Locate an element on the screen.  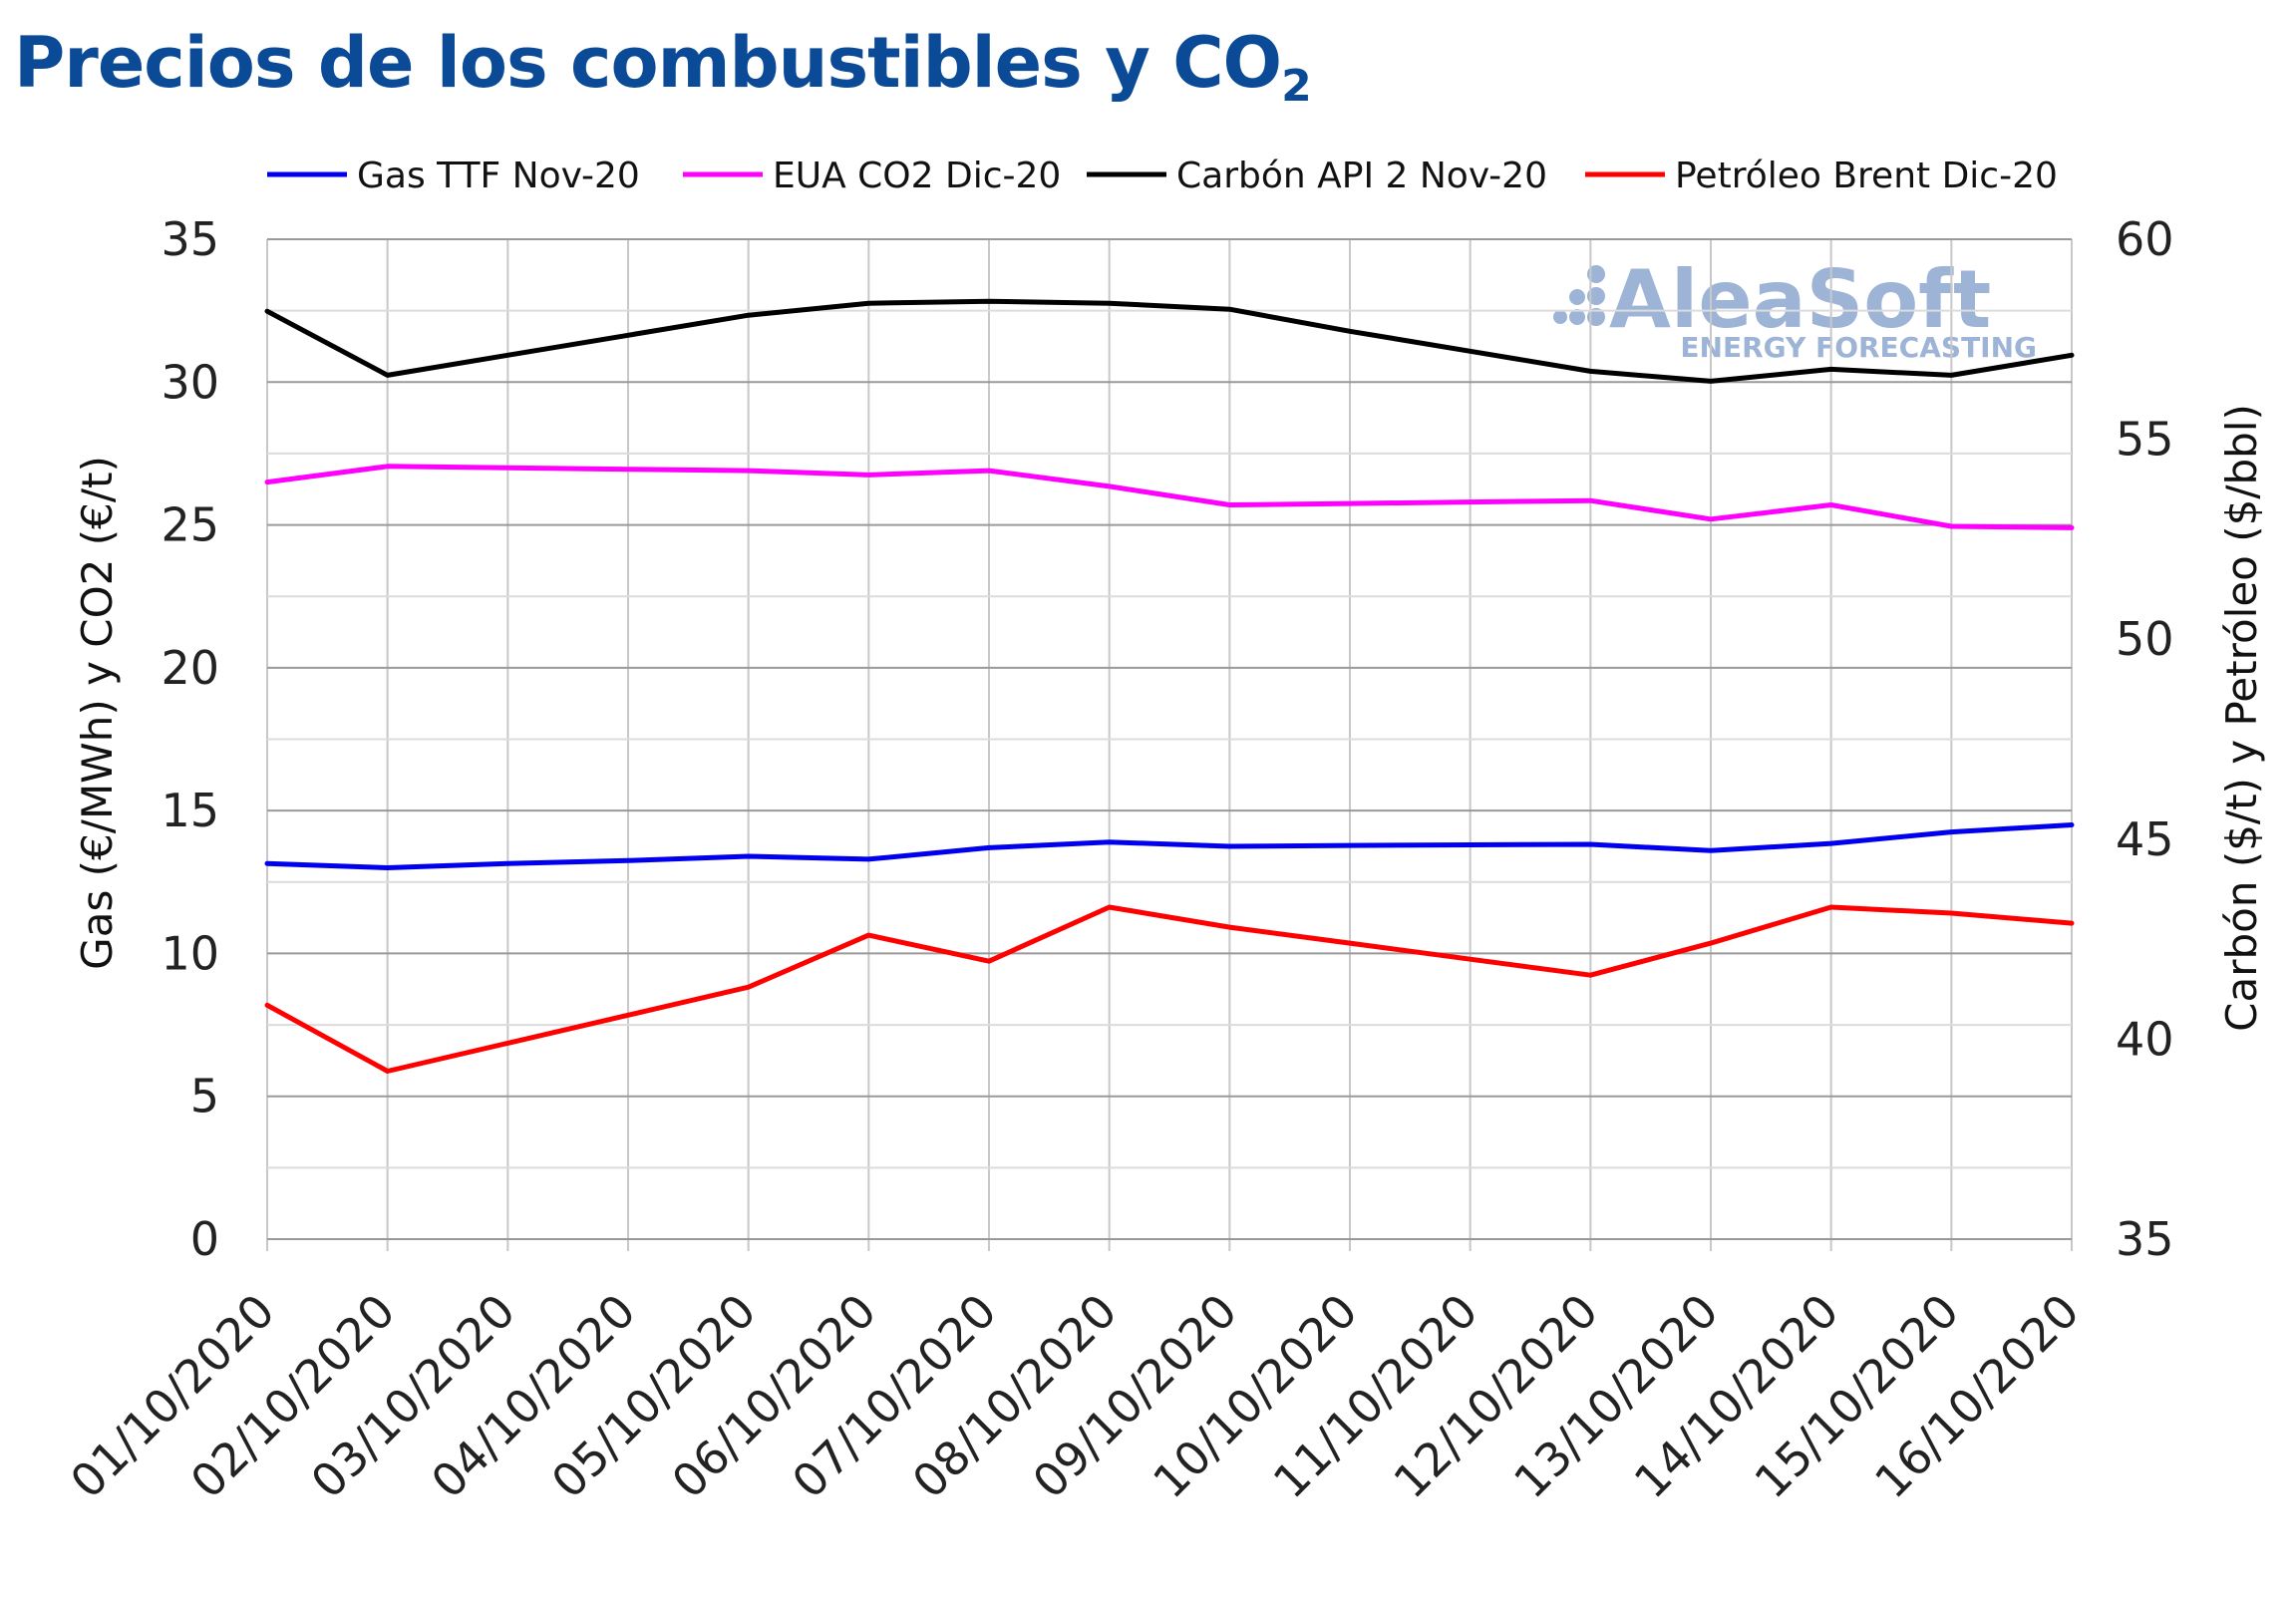
y-axis-left-tick-label: 0 is located at coordinates (204, 1239).